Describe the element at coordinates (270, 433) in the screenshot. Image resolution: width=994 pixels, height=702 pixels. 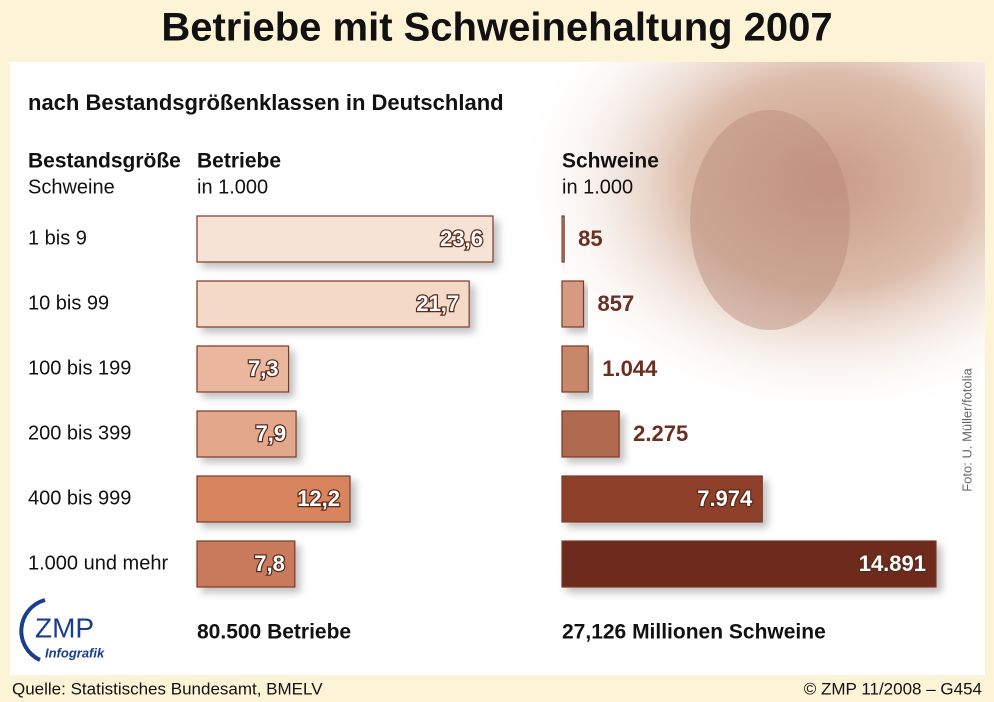
I see `value-label: 7,9` at that location.